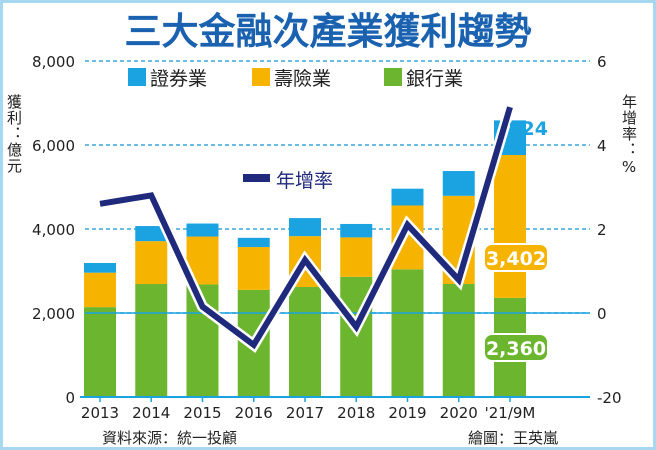  I want to click on legend-label: 壽險業, so click(302, 79).